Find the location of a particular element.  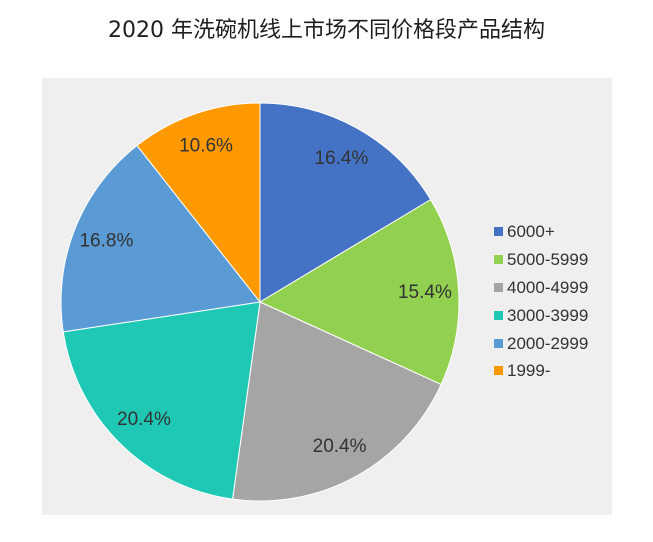

data-label-6000-plus: 16.4% is located at coordinates (341, 158).